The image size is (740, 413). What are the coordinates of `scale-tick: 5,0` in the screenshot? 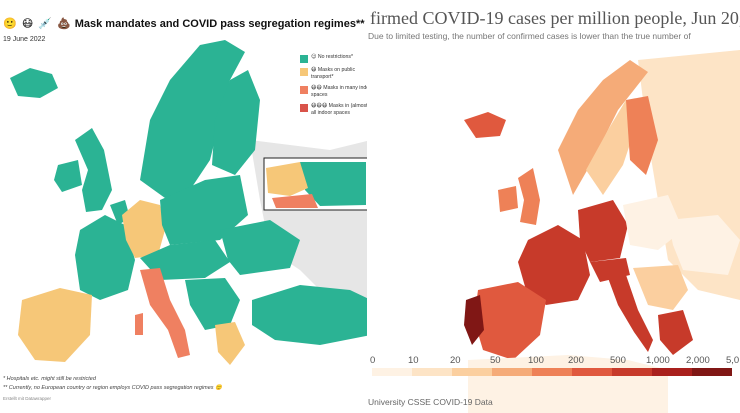 It's located at (733, 360).